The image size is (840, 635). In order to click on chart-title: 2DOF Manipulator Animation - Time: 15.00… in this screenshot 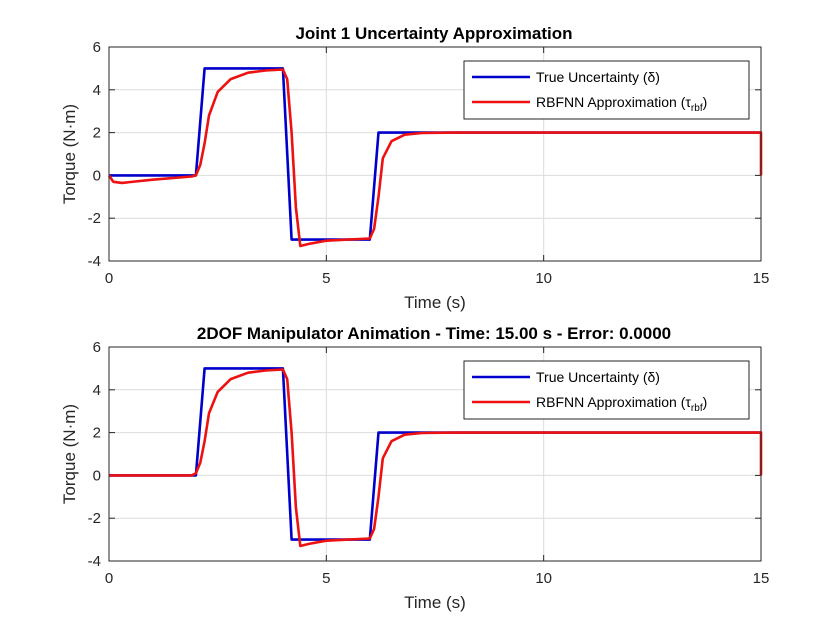, I will do `click(434, 333)`.